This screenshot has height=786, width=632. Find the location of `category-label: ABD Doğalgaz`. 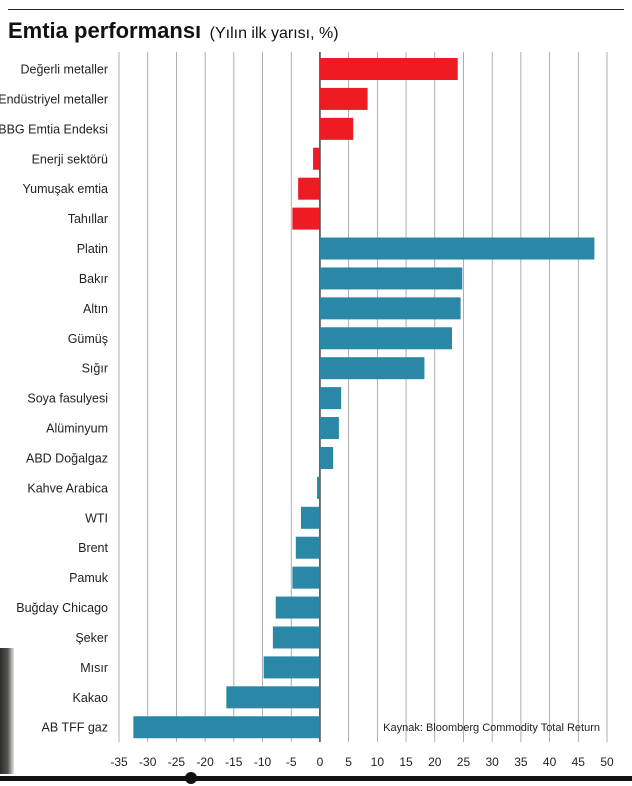

category-label: ABD Doğalgaz is located at coordinates (67, 458).